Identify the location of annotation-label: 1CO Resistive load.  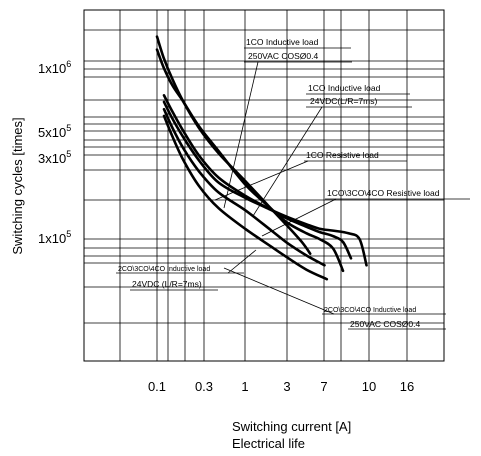
(342, 155).